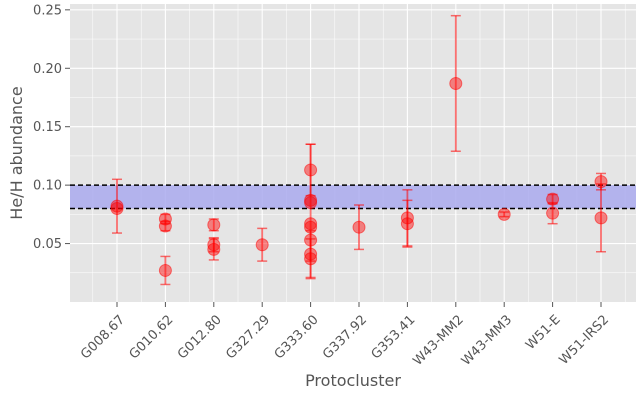  I want to click on x-tick-label: G337.92, so click(345, 337).